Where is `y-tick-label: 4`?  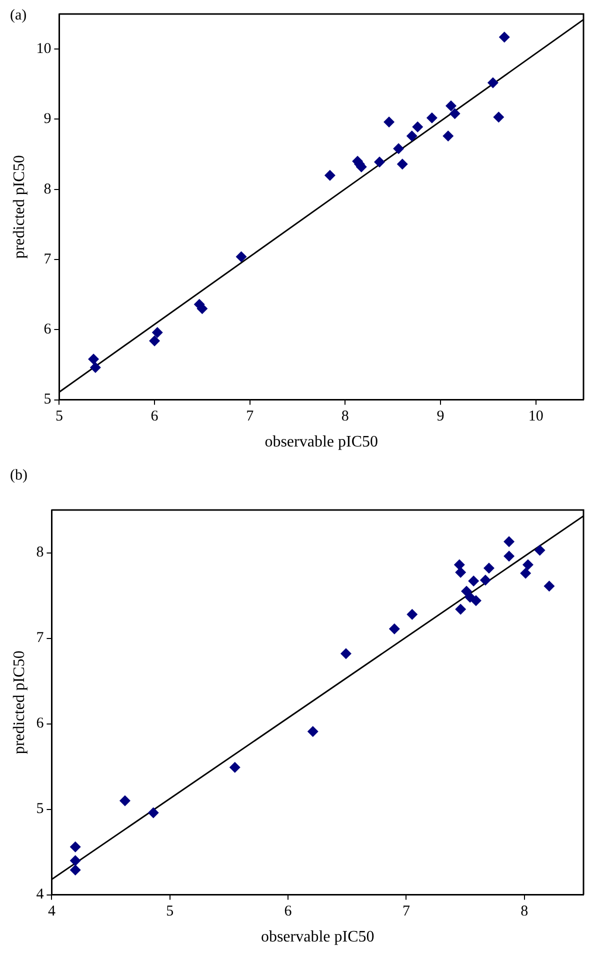 y-tick-label: 4 is located at coordinates (40, 894).